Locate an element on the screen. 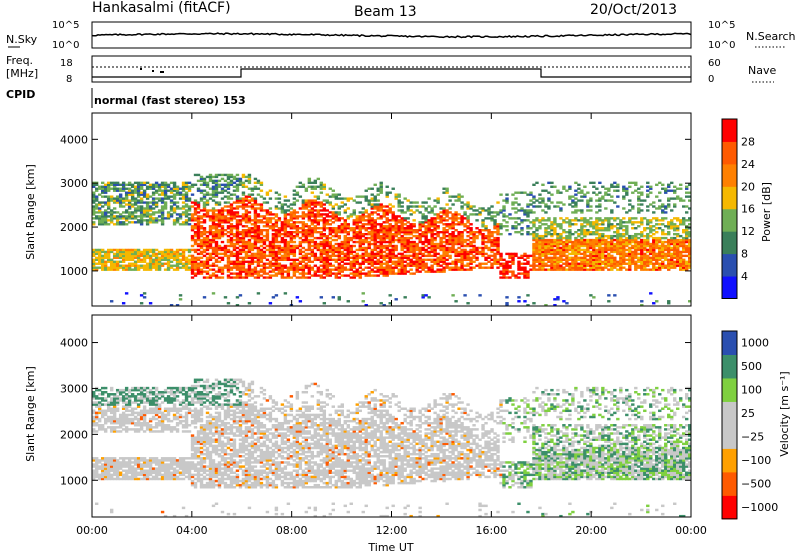 This screenshot has height=554, width=800. freq-left-label-1: Freq. is located at coordinates (19, 60).